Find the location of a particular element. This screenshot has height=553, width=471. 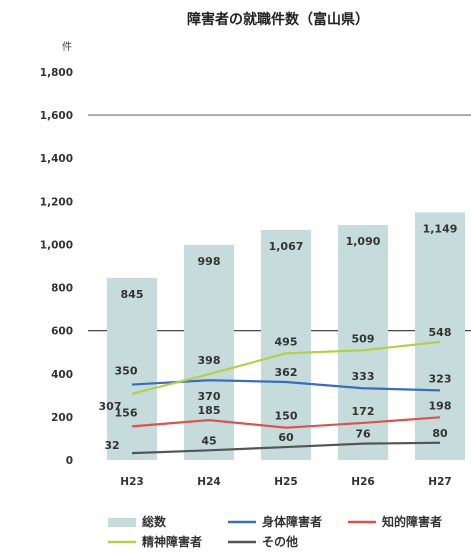

point-label: 32 is located at coordinates (111, 445).